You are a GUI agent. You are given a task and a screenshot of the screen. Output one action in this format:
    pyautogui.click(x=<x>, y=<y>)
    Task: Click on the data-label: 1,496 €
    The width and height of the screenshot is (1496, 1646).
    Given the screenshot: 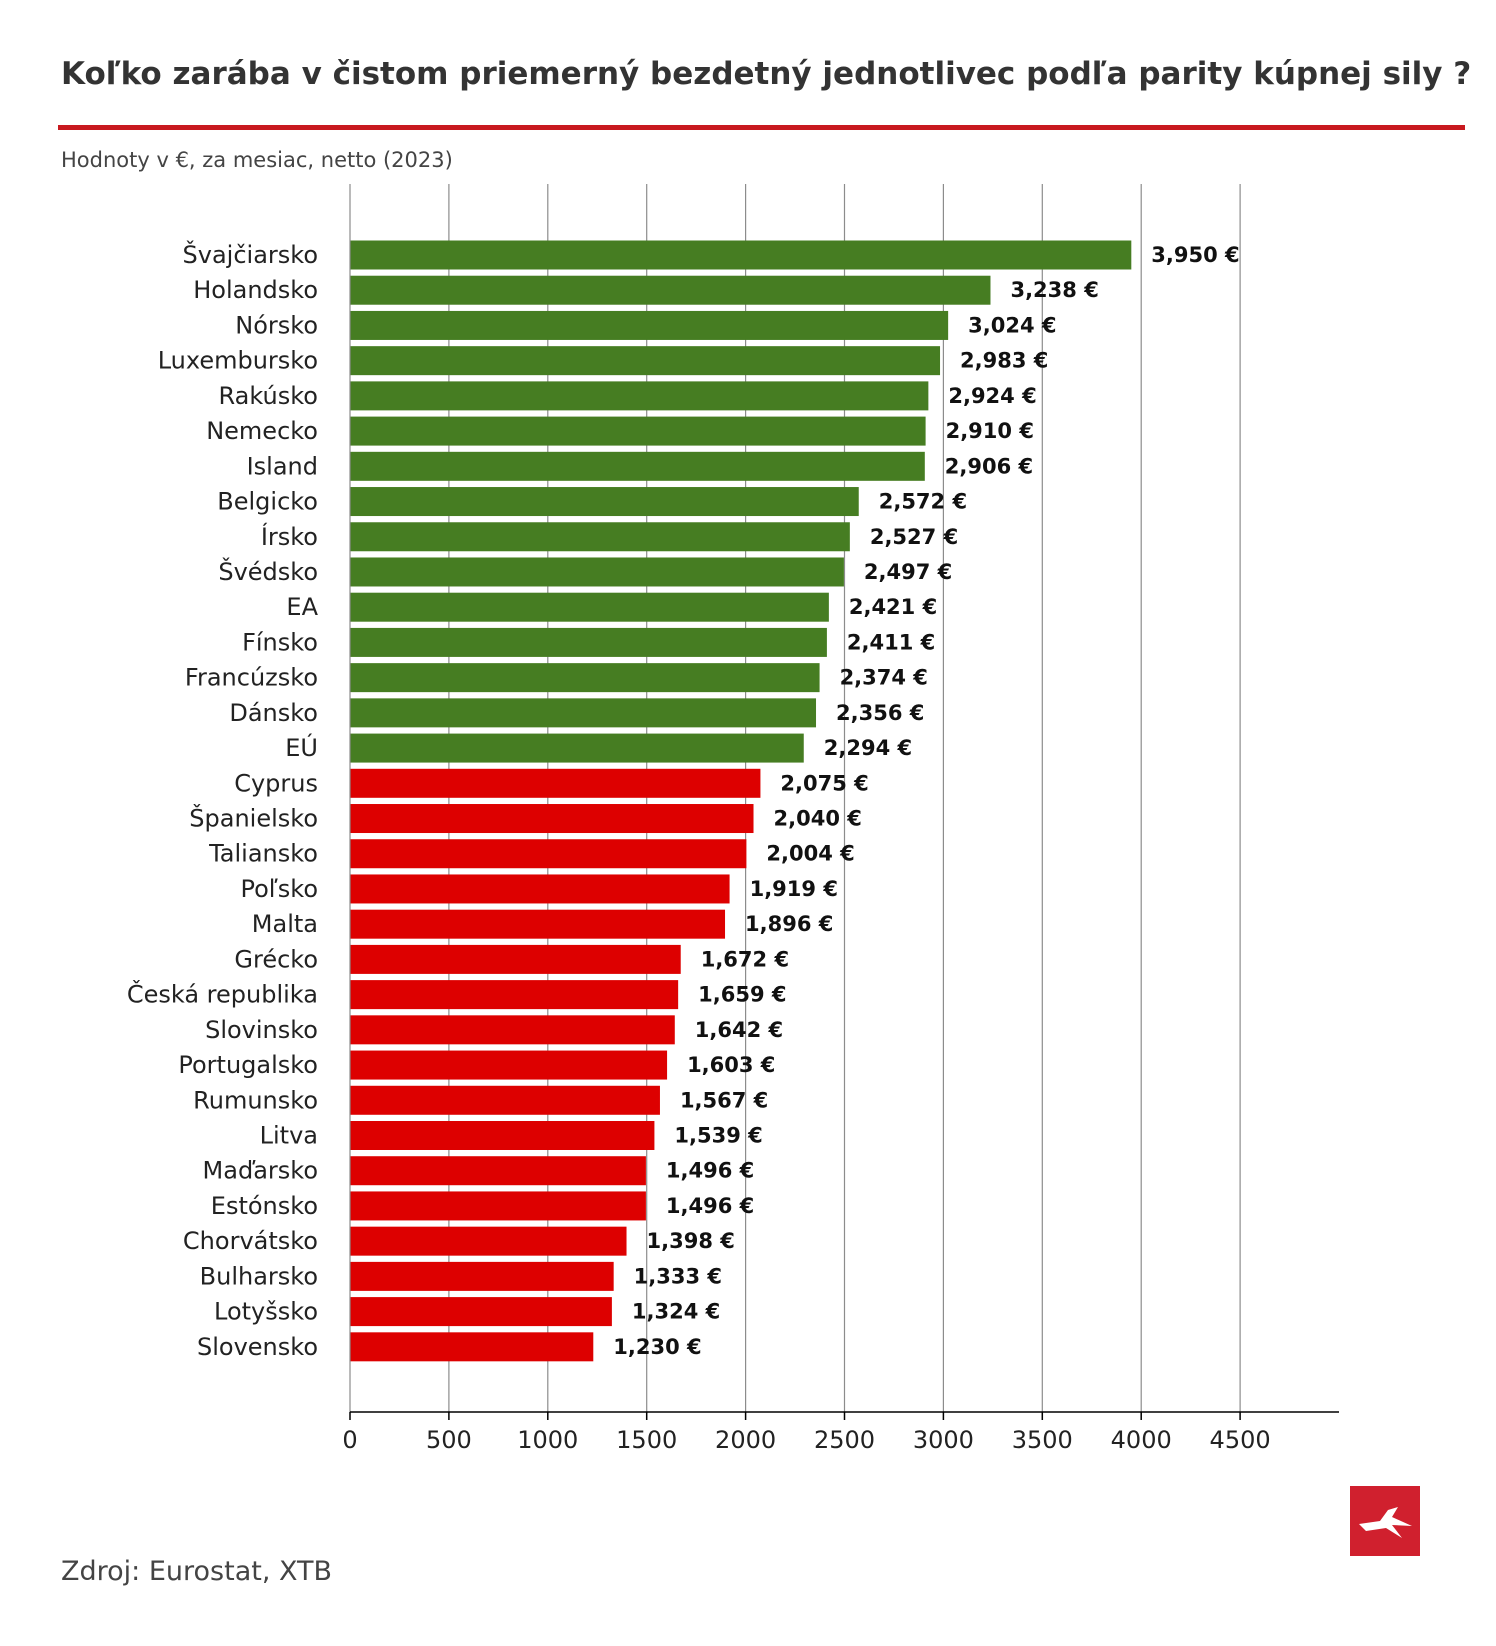 What is the action you would take?
    pyautogui.click(x=710, y=1206)
    